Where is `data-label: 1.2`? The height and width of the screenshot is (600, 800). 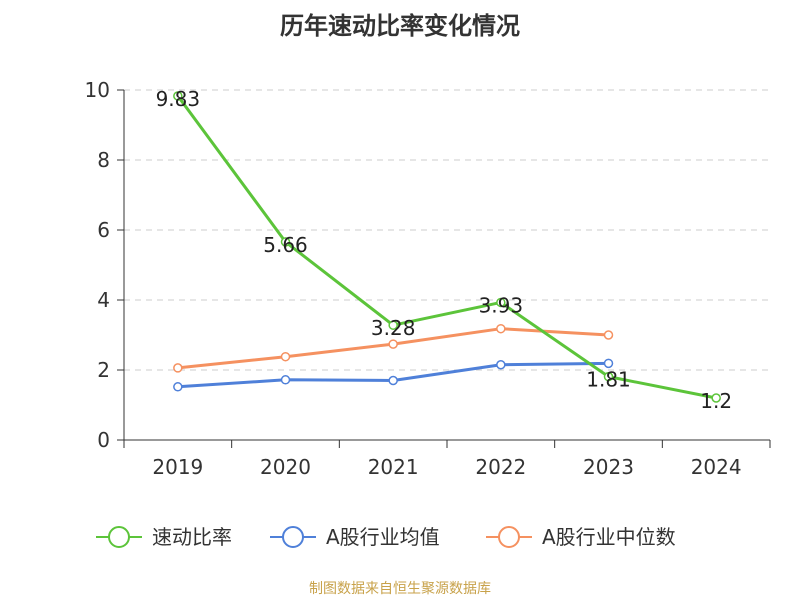 data-label: 1.2 is located at coordinates (716, 401).